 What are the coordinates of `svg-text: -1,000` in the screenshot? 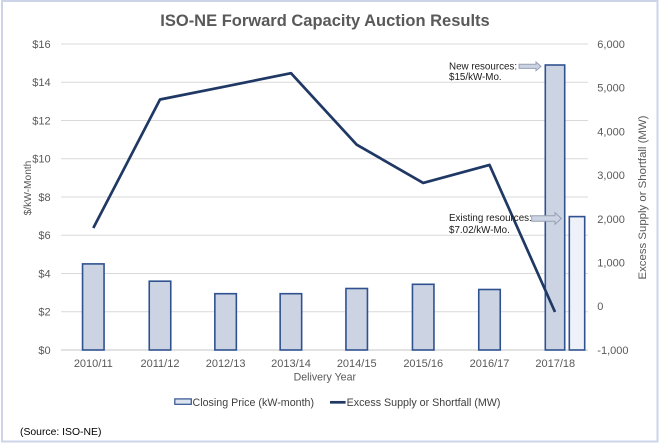 It's located at (612, 351).